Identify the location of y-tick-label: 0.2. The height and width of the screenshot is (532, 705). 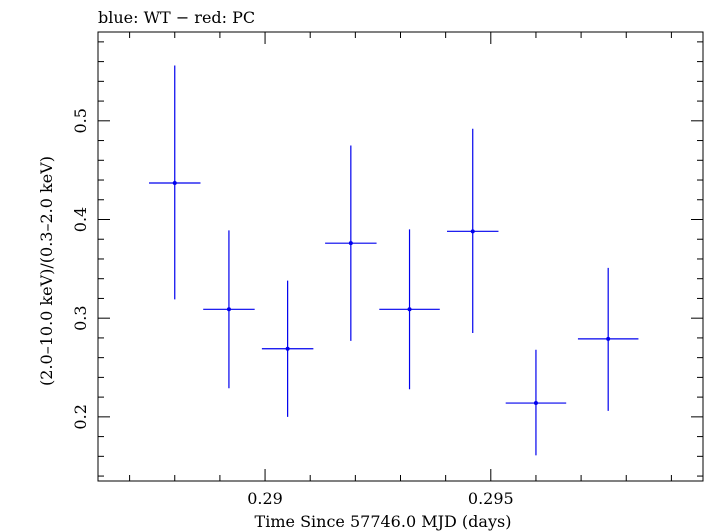
(80, 416).